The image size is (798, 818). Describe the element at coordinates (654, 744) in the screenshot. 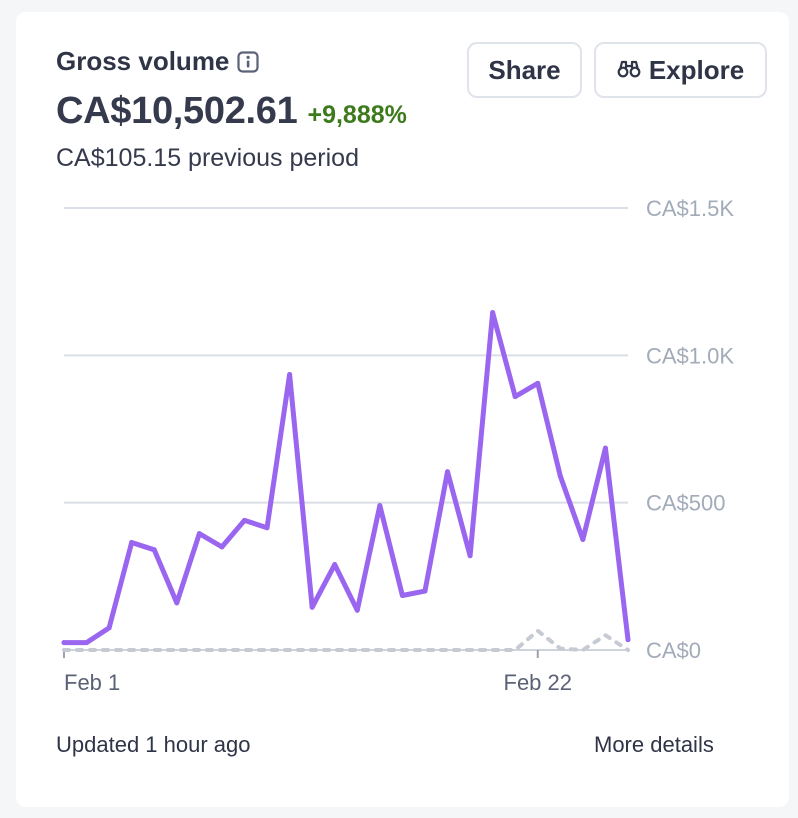

I see `more-details-link: More details` at that location.